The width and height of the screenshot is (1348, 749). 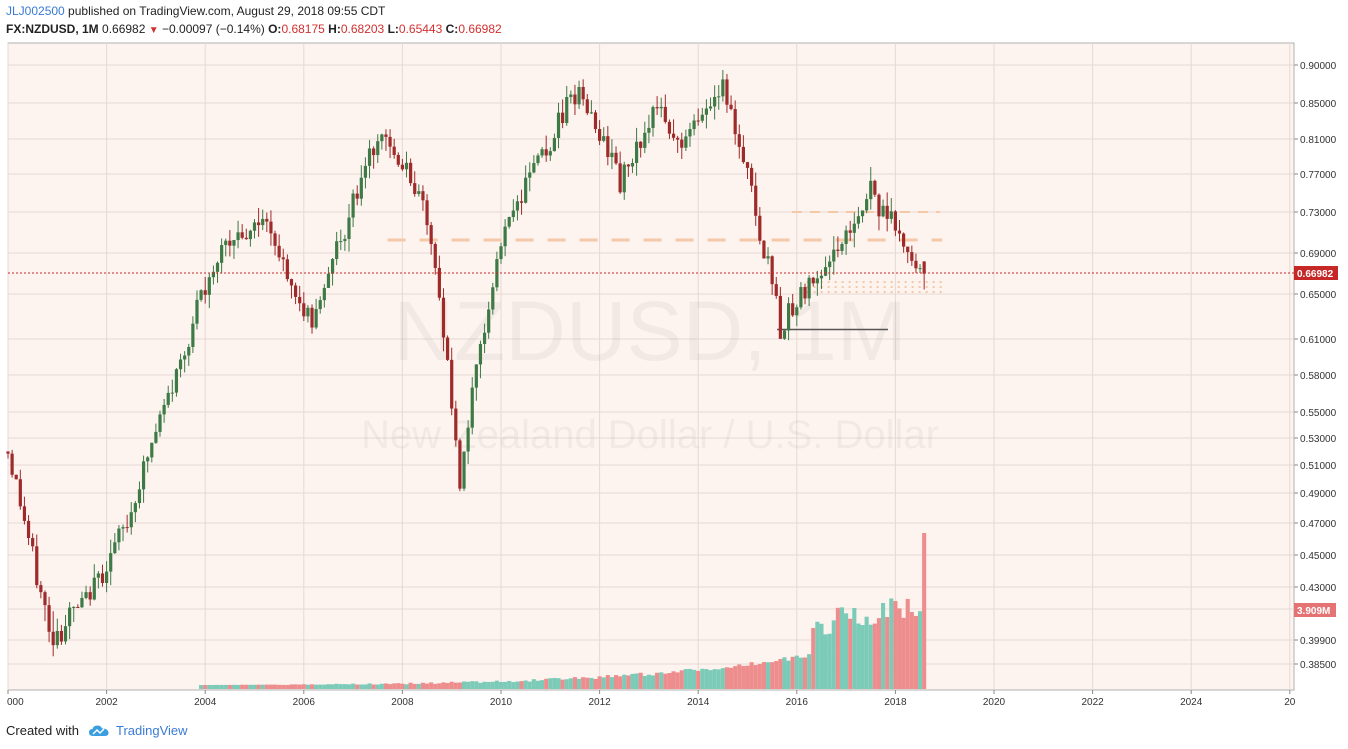 What do you see at coordinates (304, 702) in the screenshot?
I see `x-tick-label: 2006` at bounding box center [304, 702].